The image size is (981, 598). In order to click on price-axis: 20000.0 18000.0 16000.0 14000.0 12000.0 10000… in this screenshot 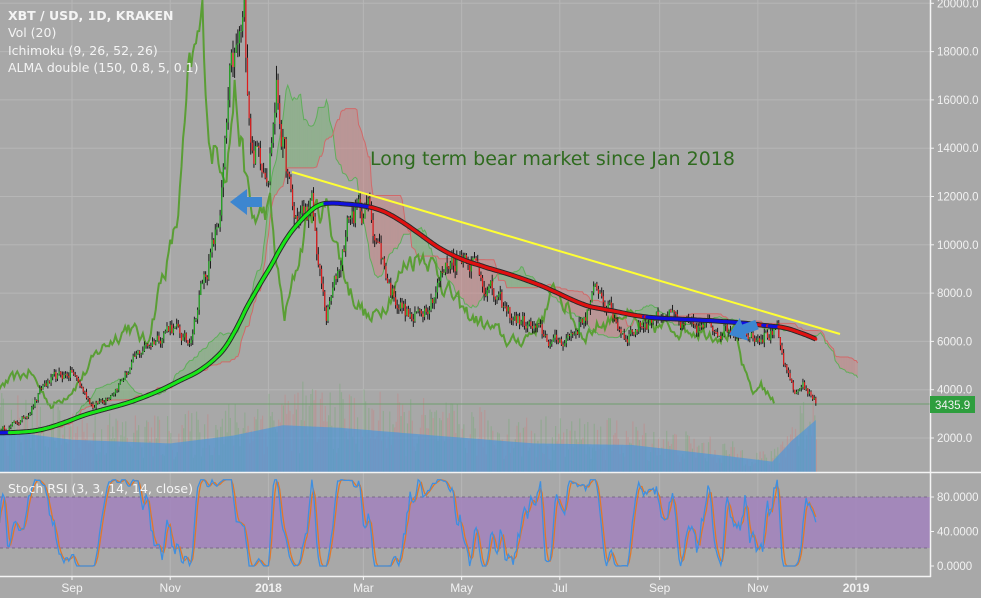, I will do `click(954, 222)`.